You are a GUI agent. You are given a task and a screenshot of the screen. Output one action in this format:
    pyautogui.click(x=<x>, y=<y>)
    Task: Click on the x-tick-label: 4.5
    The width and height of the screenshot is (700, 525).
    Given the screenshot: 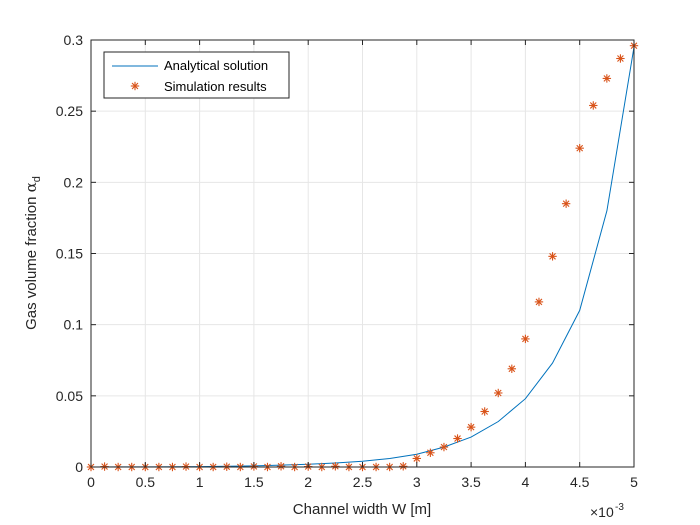 What is the action you would take?
    pyautogui.click(x=580, y=482)
    